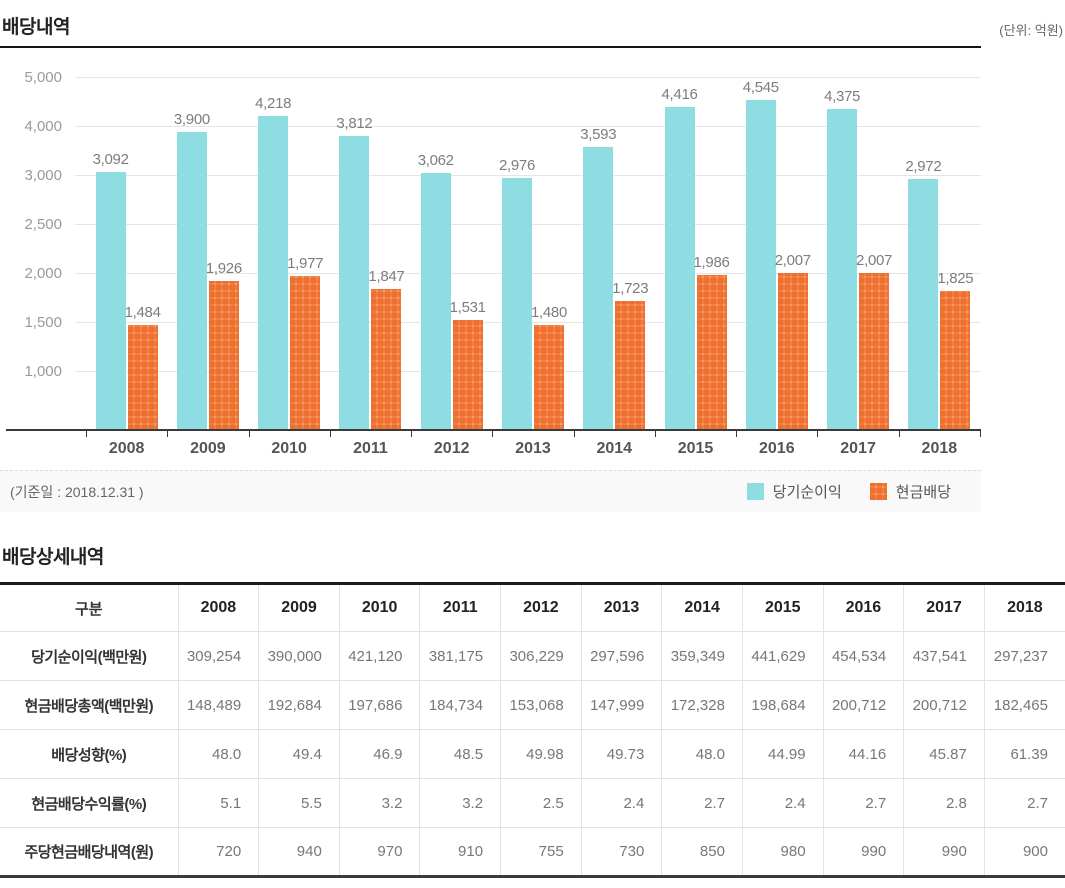  Describe the element at coordinates (541, 607) in the screenshot. I see `header-year-2012: 2012` at that location.